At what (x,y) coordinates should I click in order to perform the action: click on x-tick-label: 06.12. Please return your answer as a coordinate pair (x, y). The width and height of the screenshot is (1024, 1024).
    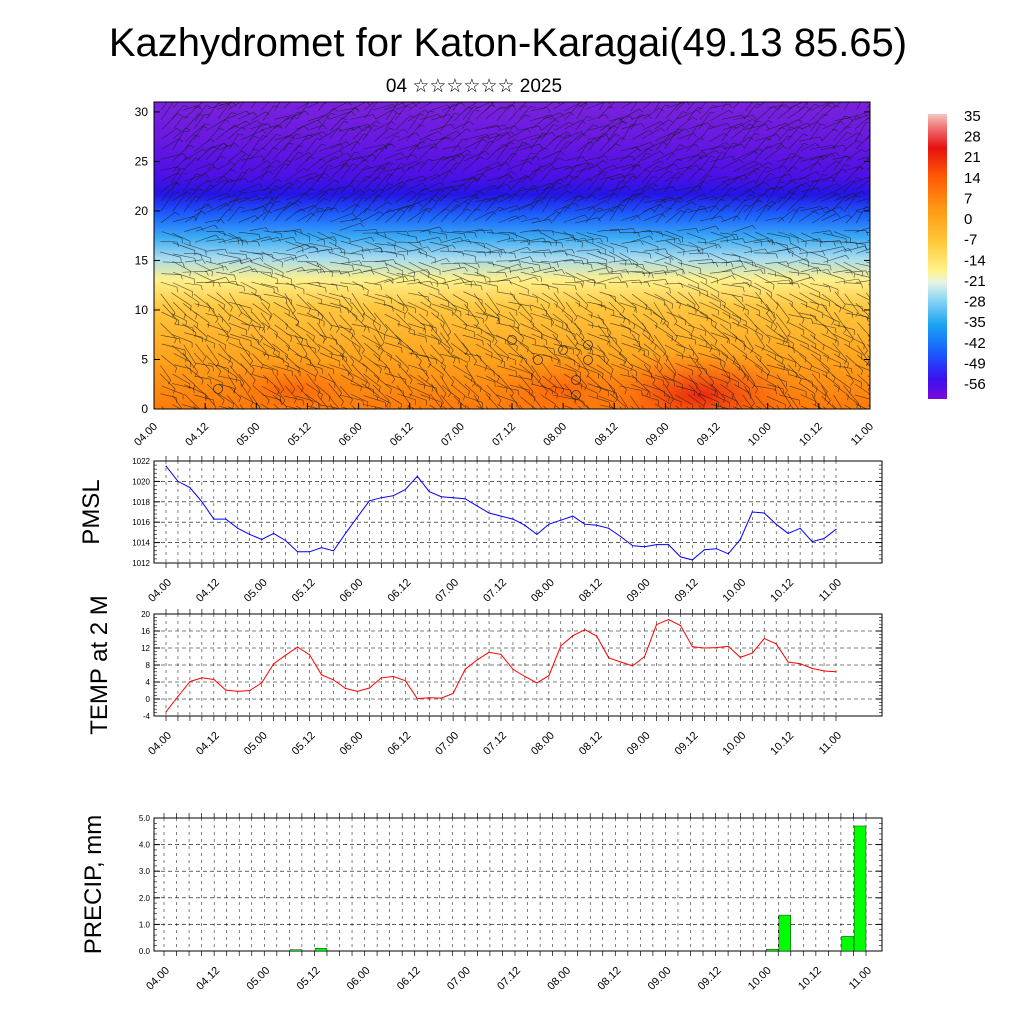
    Looking at the image, I should click on (399, 744).